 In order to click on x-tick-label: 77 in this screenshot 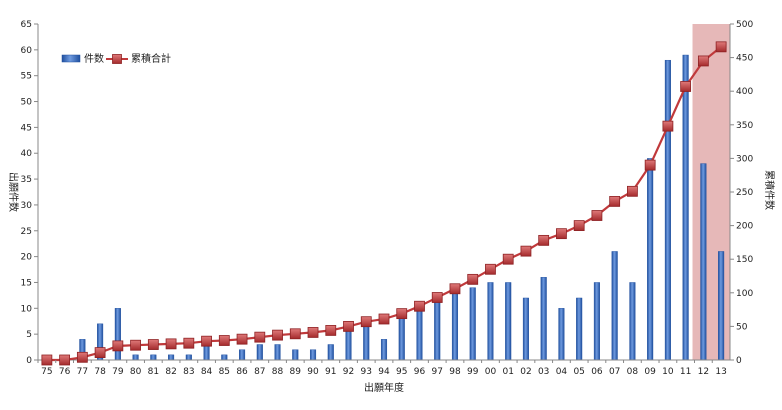, I will do `click(82, 372)`.